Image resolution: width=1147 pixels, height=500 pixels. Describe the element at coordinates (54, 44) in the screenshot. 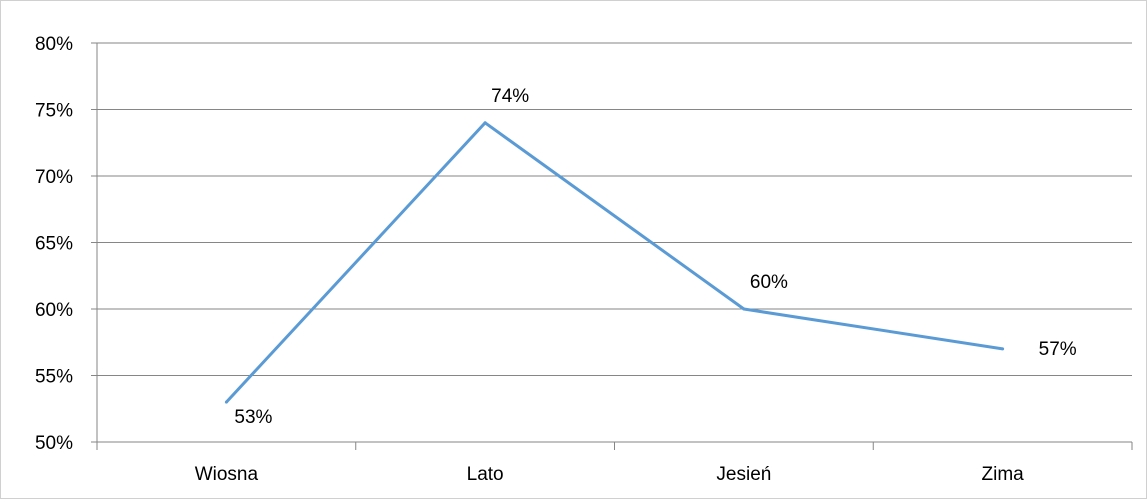

I see `y-tick-label: 80%` at that location.